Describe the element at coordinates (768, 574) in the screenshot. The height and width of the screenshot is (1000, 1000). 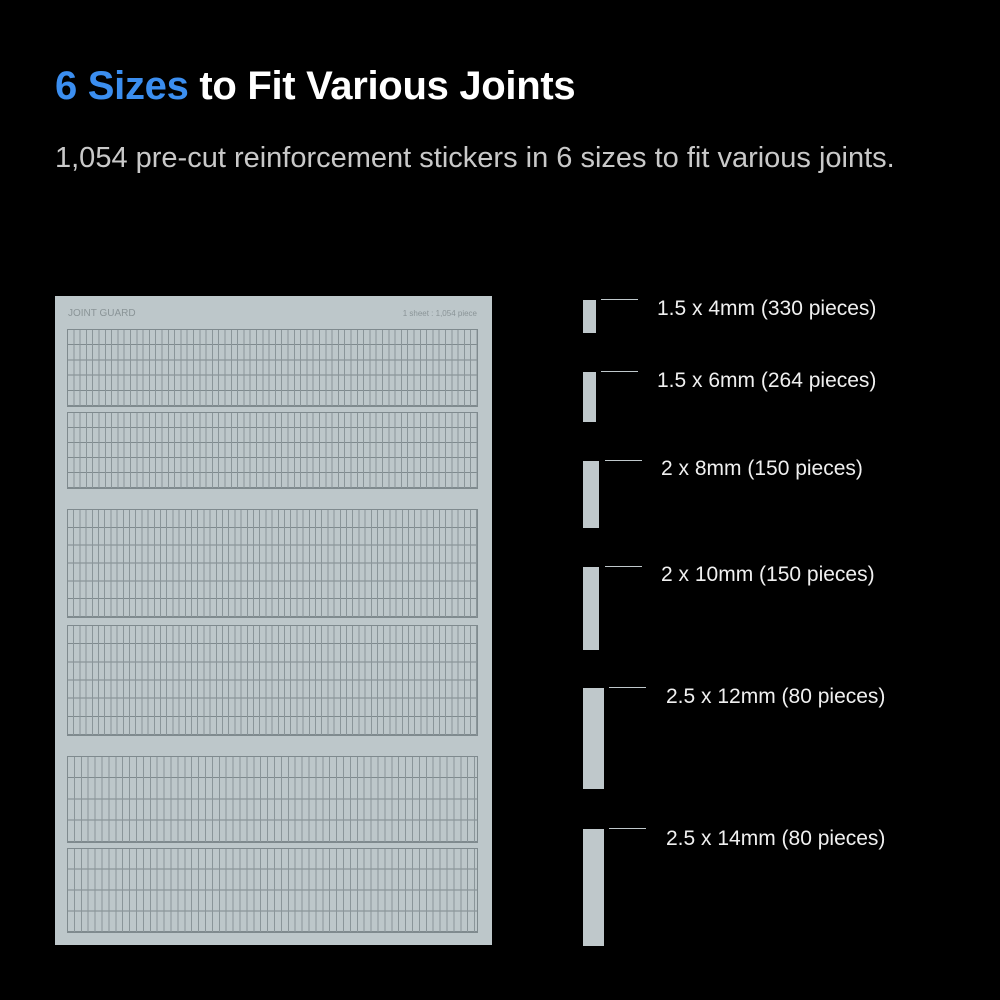
I see `size-label: 2 x 10mm (150 pieces)` at that location.